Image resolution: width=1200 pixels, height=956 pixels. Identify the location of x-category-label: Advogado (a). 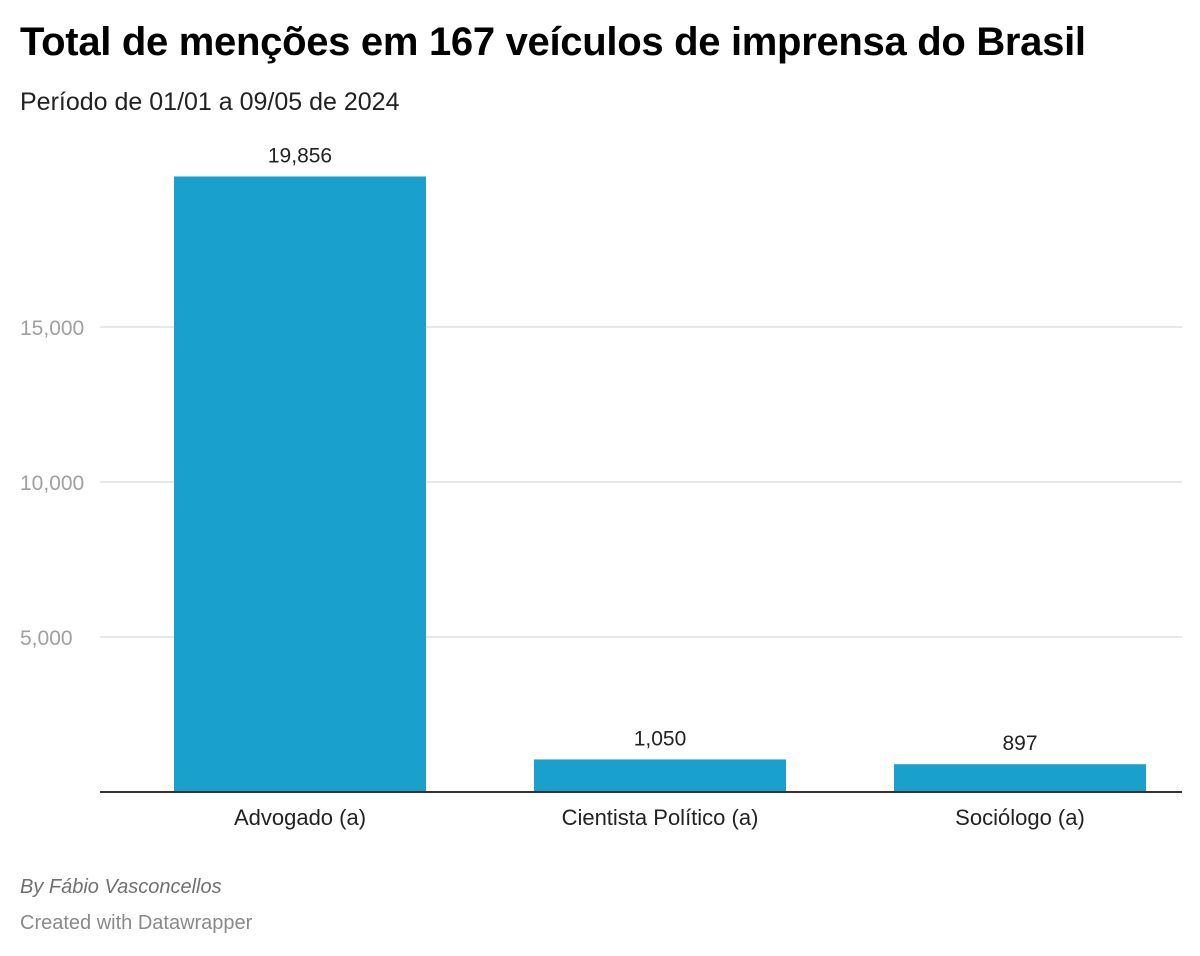
(300, 817).